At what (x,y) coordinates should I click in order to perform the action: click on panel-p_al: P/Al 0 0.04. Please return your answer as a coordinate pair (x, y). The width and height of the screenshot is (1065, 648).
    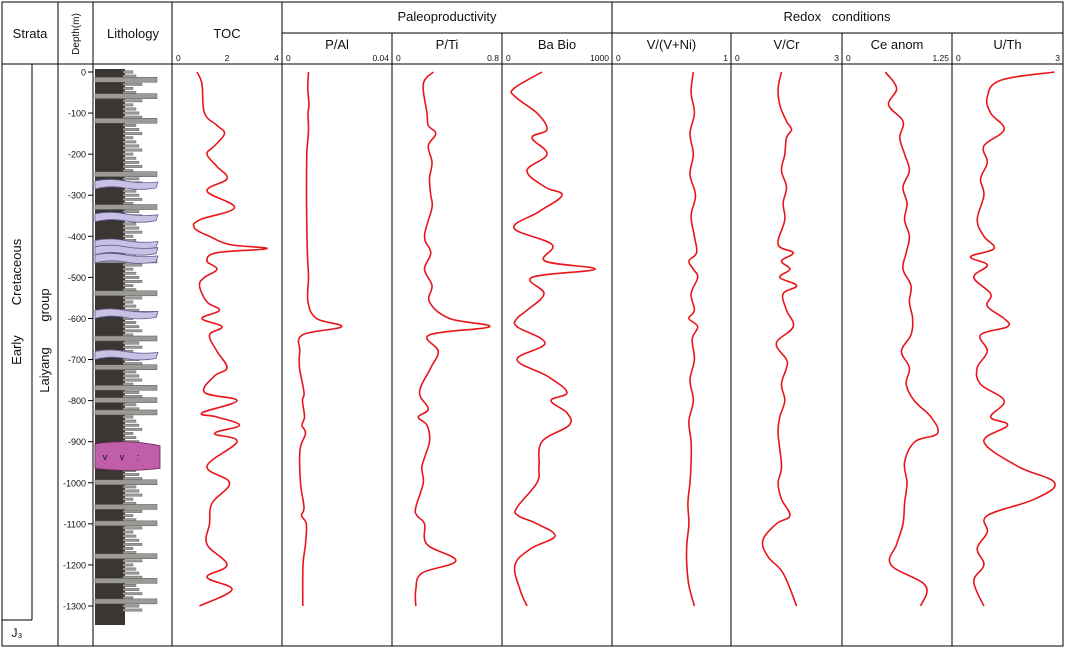
    Looking at the image, I should click on (337, 322).